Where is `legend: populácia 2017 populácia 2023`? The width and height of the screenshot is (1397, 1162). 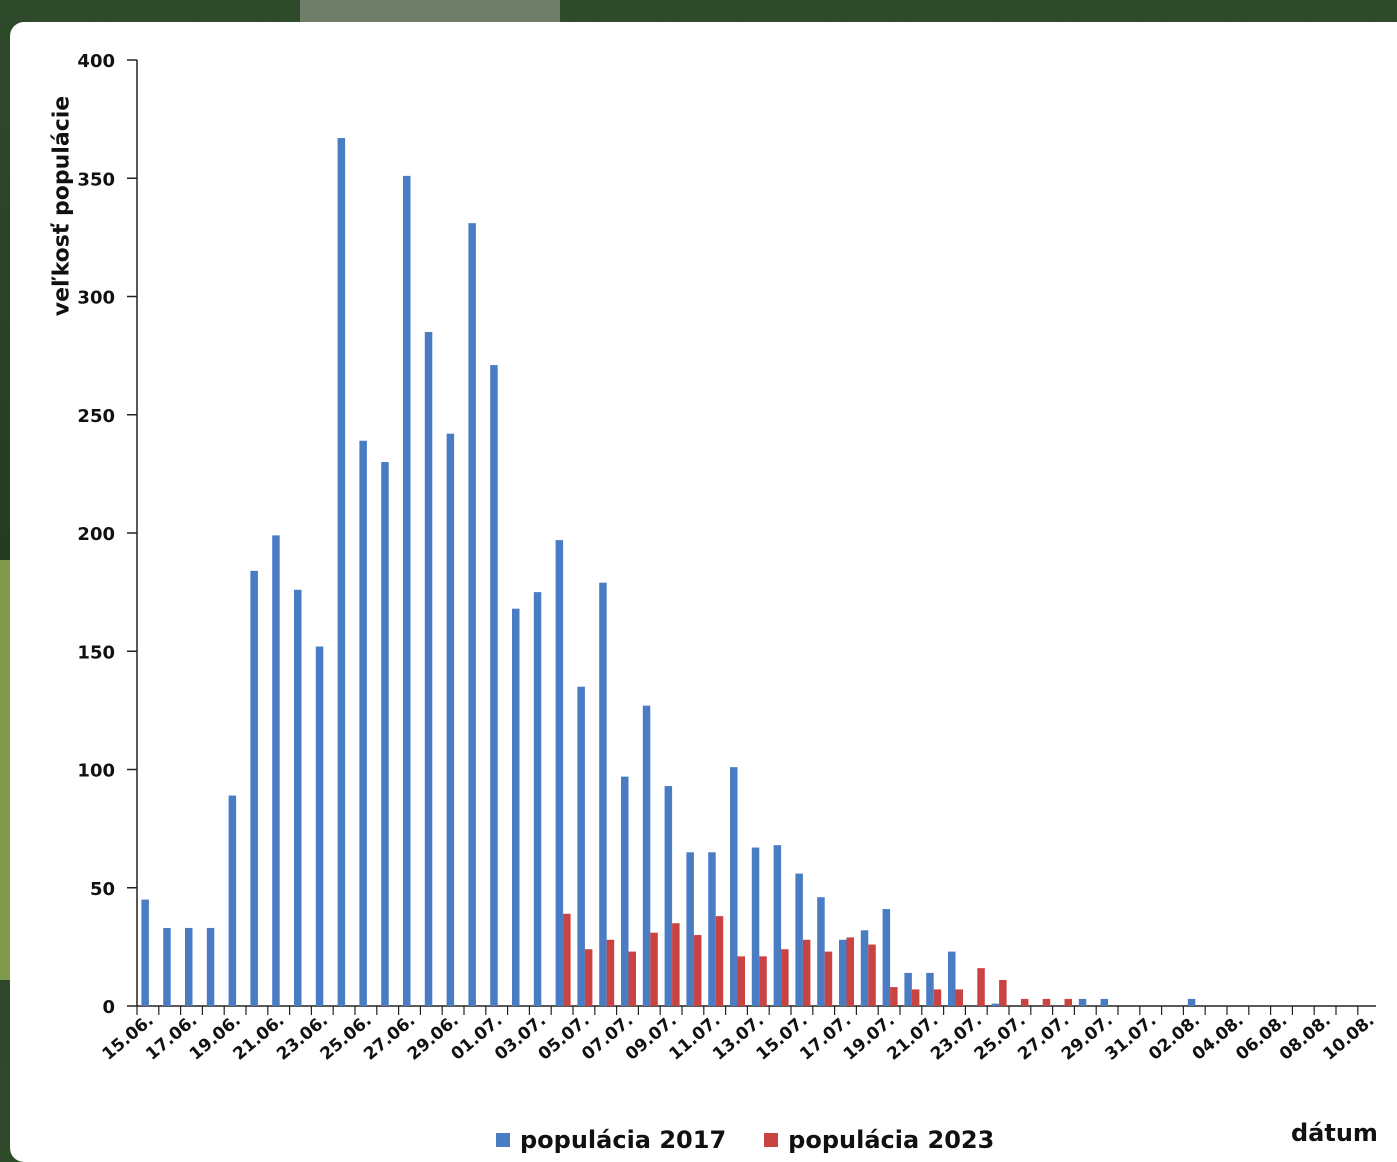
legend: populácia 2017 populácia 2023 is located at coordinates (764, 1140).